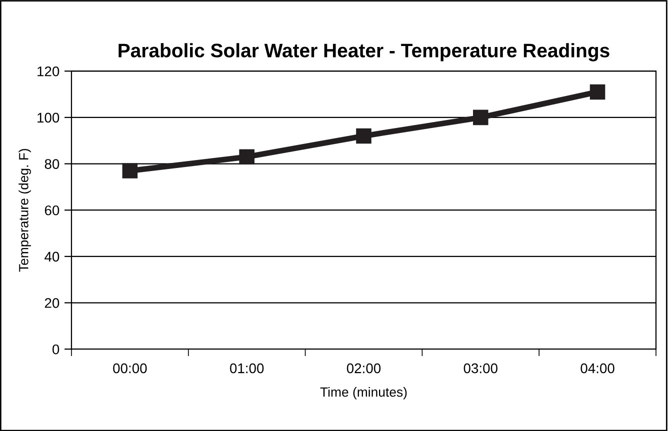 This screenshot has width=668, height=431. I want to click on chart-title: Parabolic Solar Water Heater - Temperature Readings, so click(364, 52).